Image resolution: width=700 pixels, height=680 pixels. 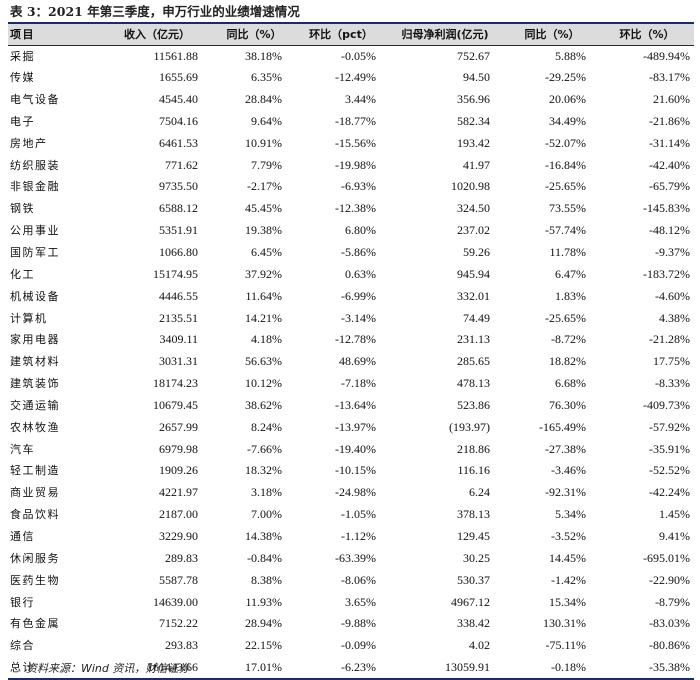 What do you see at coordinates (35, 187) in the screenshot?
I see `industry-name-cell: 非银金融` at bounding box center [35, 187].